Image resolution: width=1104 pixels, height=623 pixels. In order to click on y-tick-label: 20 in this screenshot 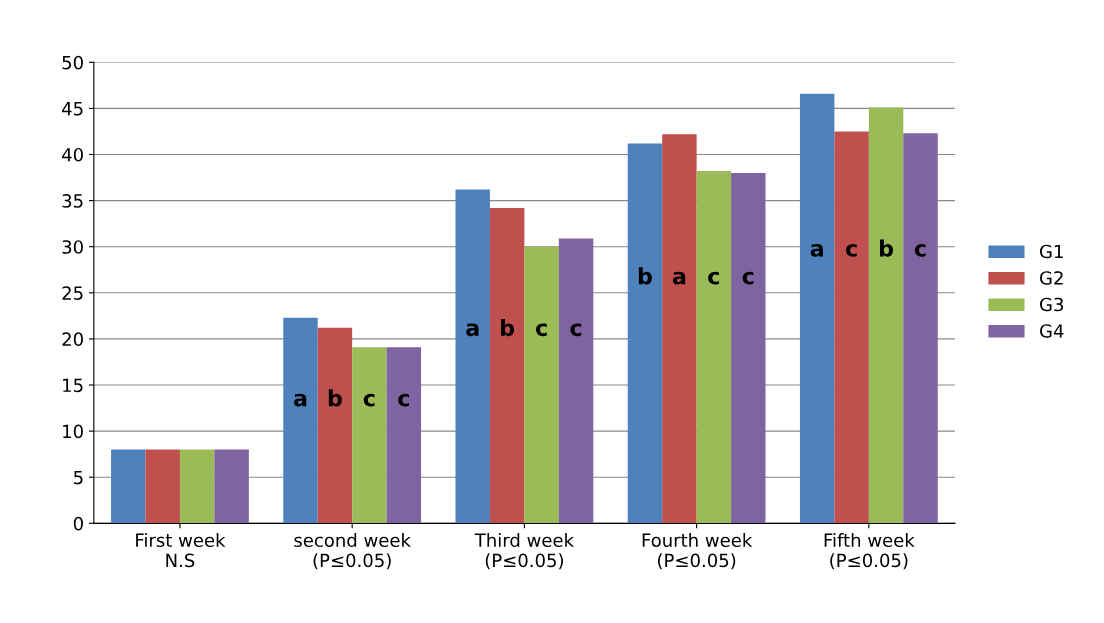, I will do `click(72, 339)`.